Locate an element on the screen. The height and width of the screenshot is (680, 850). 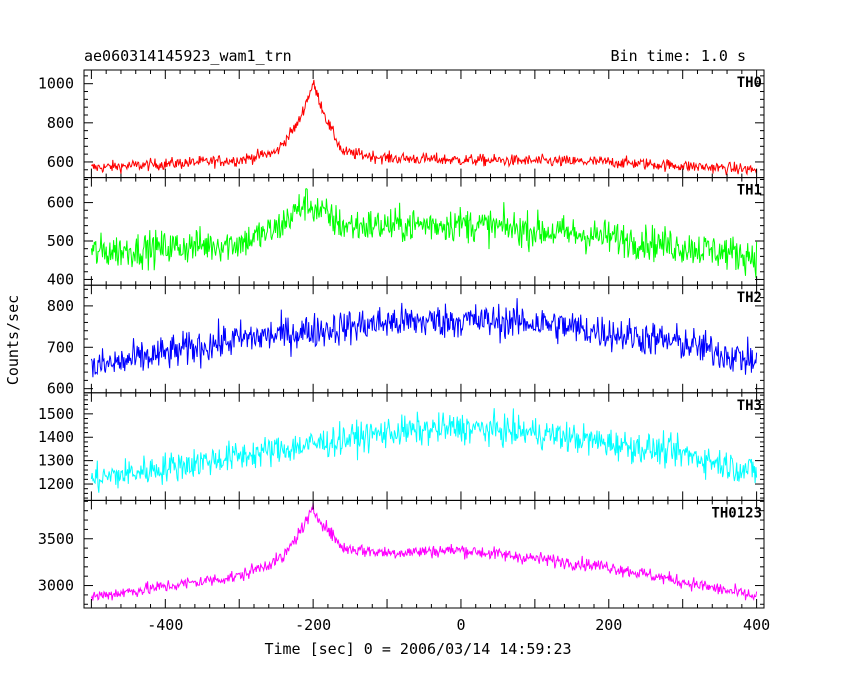
panel-frame-th1 is located at coordinates (424, 231).